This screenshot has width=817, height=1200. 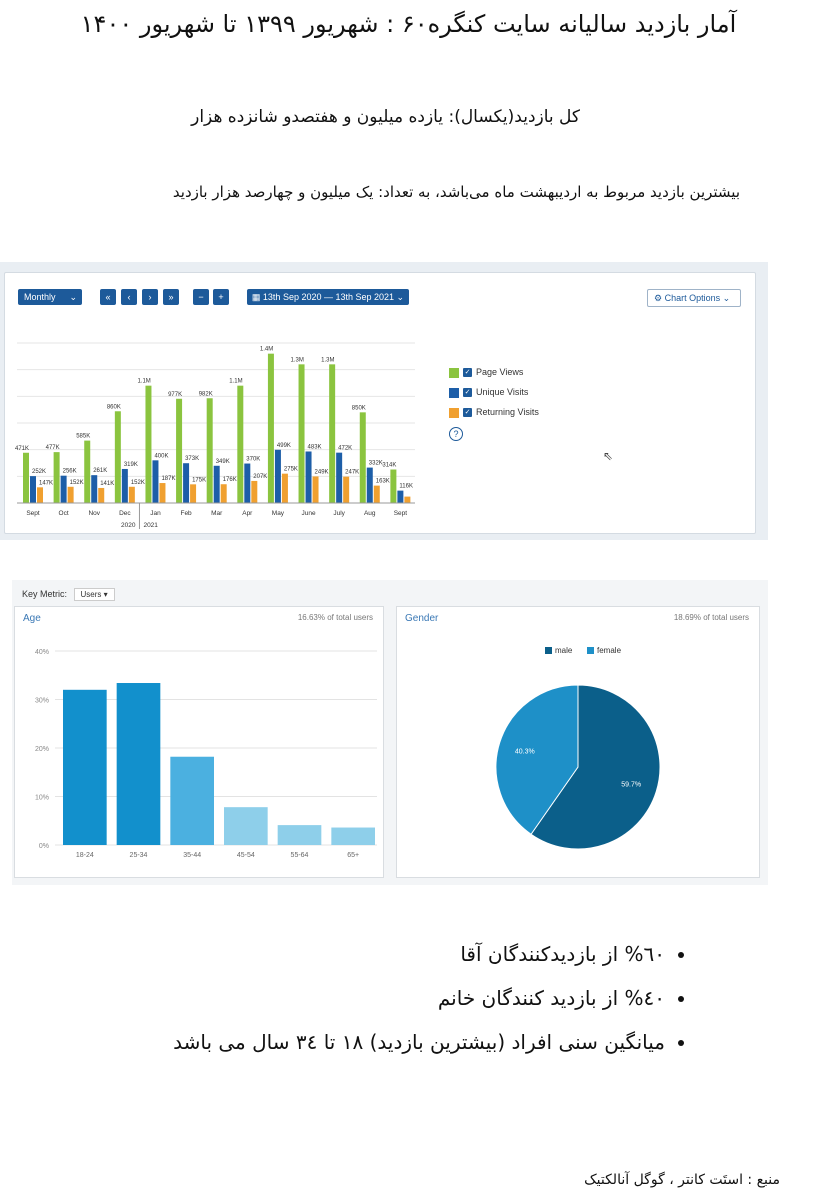 What do you see at coordinates (389, 466) in the screenshot?
I see `data-label: 314K` at bounding box center [389, 466].